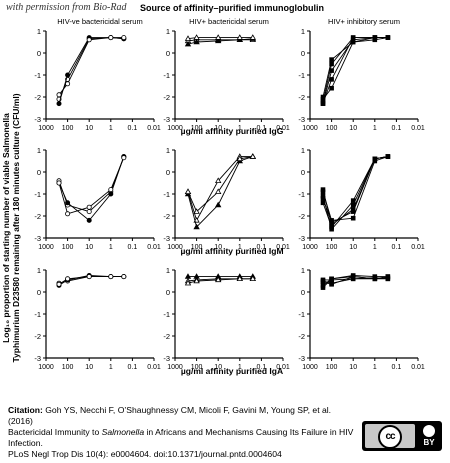 Image resolution: width=450 pixels, height=463 pixels. I want to click on citation-title-a: Bactericidal Immunity to, so click(55, 432).